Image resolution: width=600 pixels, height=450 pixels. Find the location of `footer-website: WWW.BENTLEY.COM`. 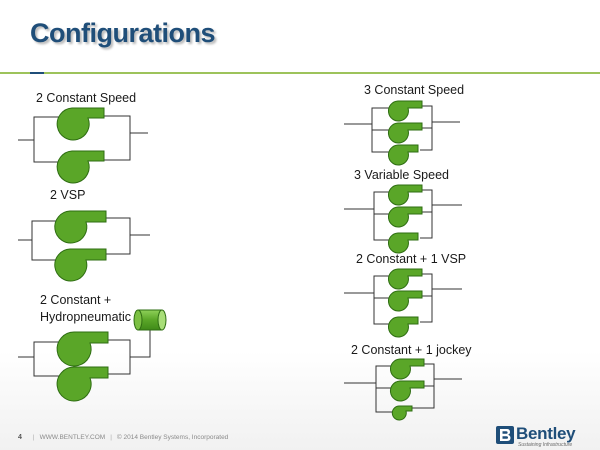

footer-website: WWW.BENTLEY.COM is located at coordinates (72, 437).